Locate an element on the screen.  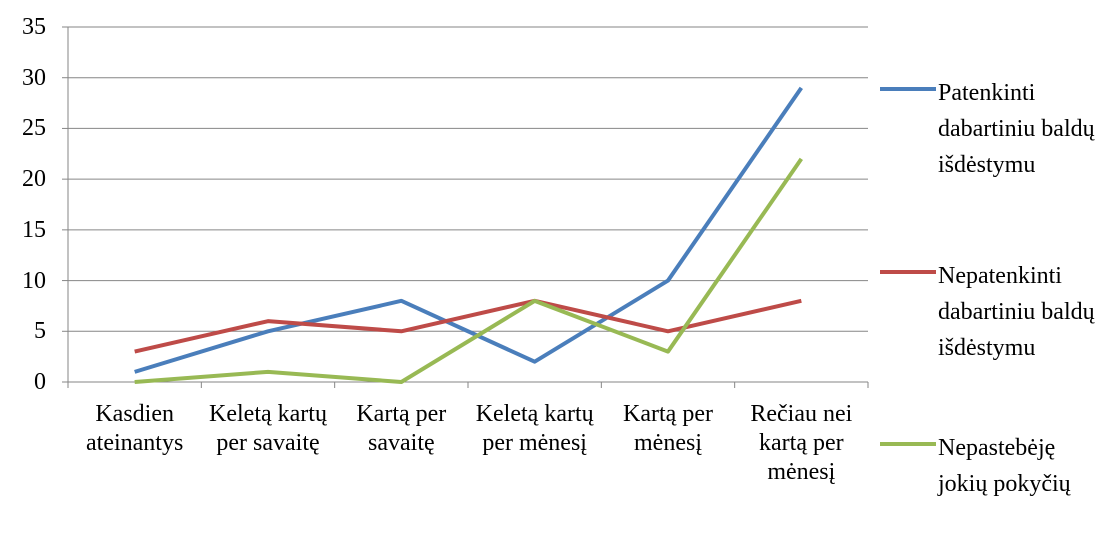
x-tick-label: Keletą kartų per mėnesį is located at coordinates (534, 428).